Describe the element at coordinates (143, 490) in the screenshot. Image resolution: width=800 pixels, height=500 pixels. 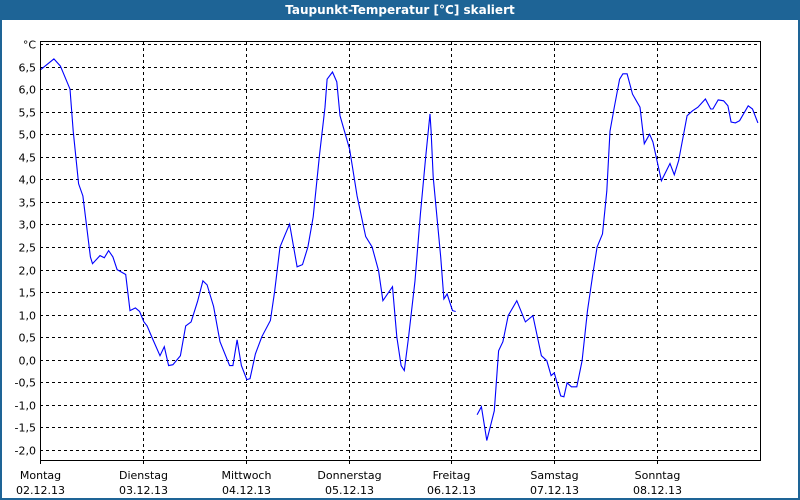
I see `x-tick-date-label: 03.12.13` at that location.